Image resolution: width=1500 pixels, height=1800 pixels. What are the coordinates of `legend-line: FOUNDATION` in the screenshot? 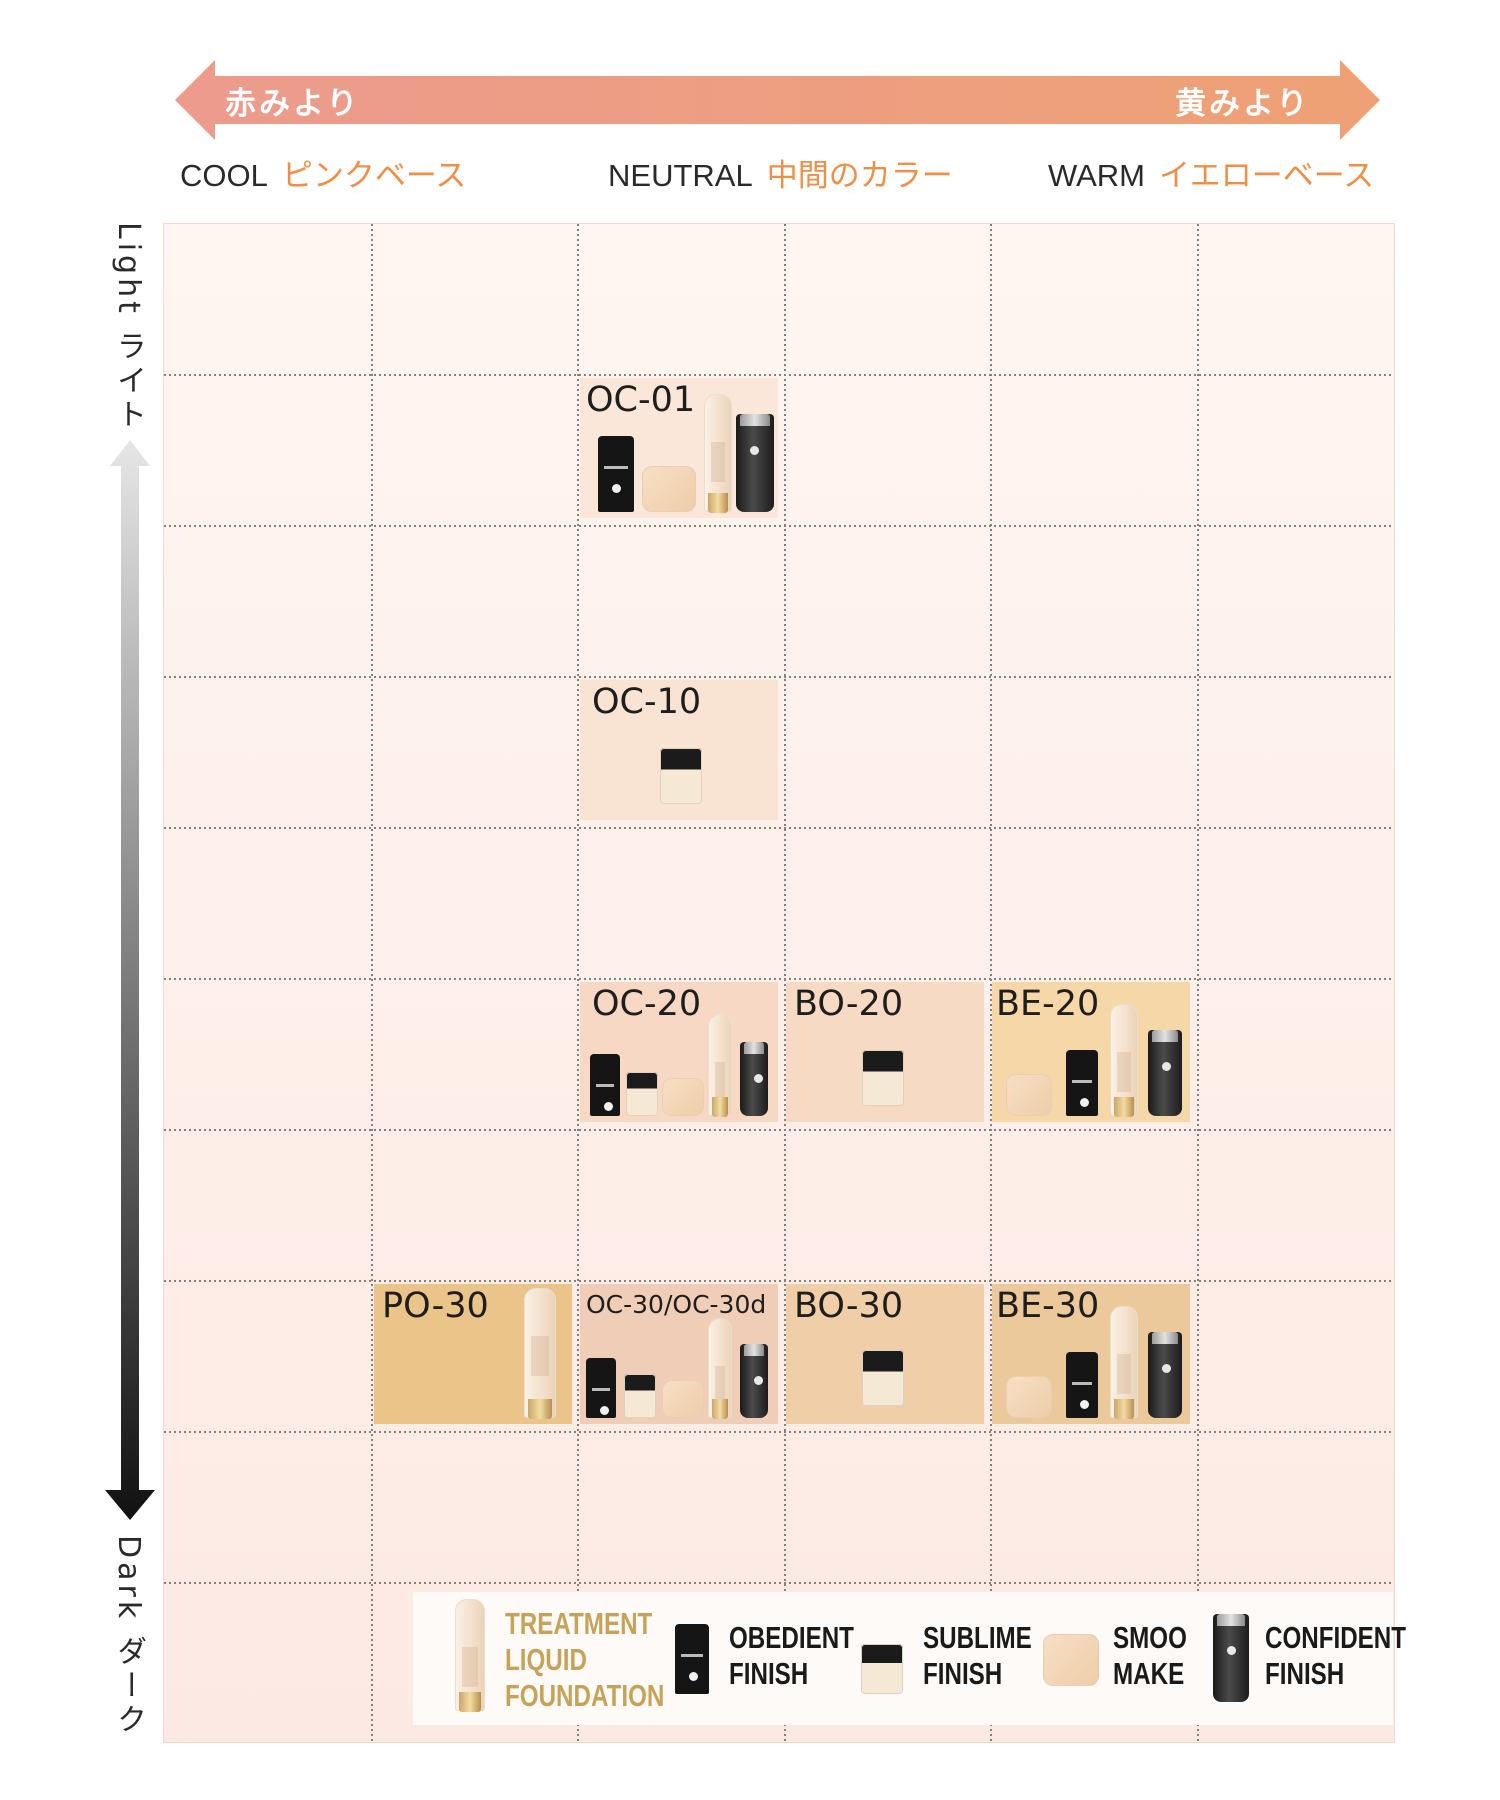 It's located at (585, 1695).